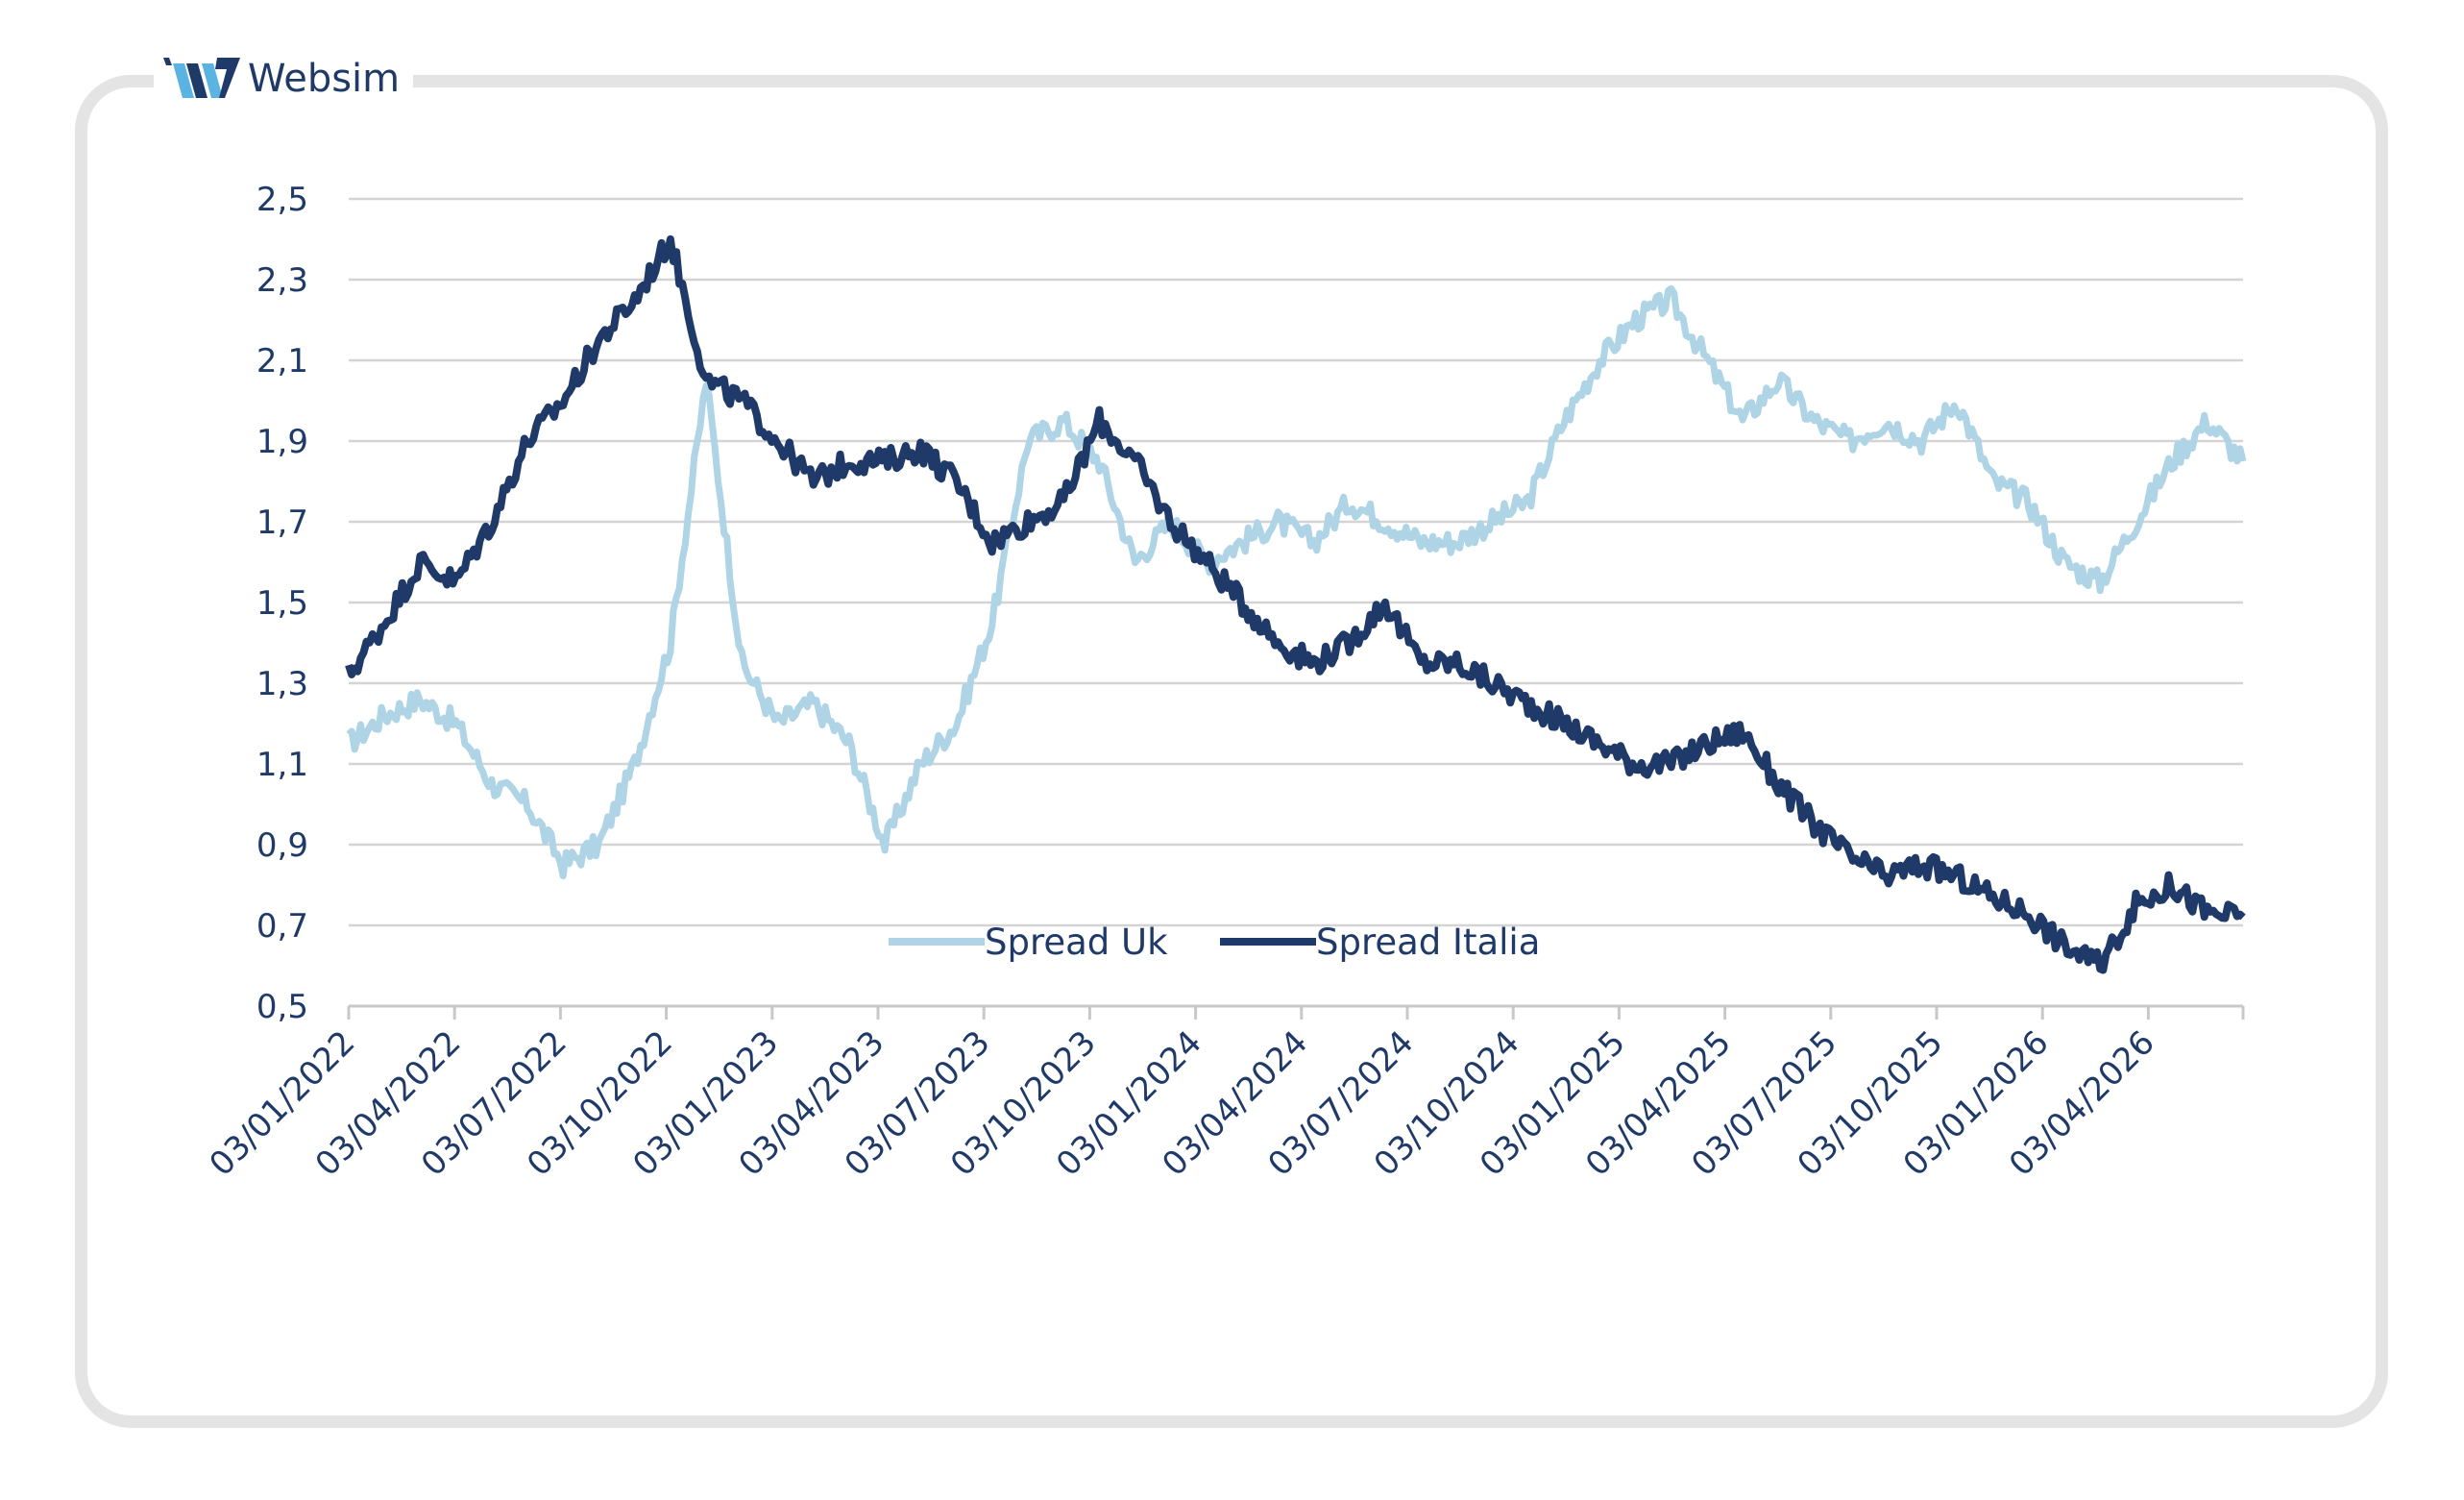 This screenshot has height=1500, width=2464. Describe the element at coordinates (282, 684) in the screenshot. I see `y-tick-label: 1,3` at that location.